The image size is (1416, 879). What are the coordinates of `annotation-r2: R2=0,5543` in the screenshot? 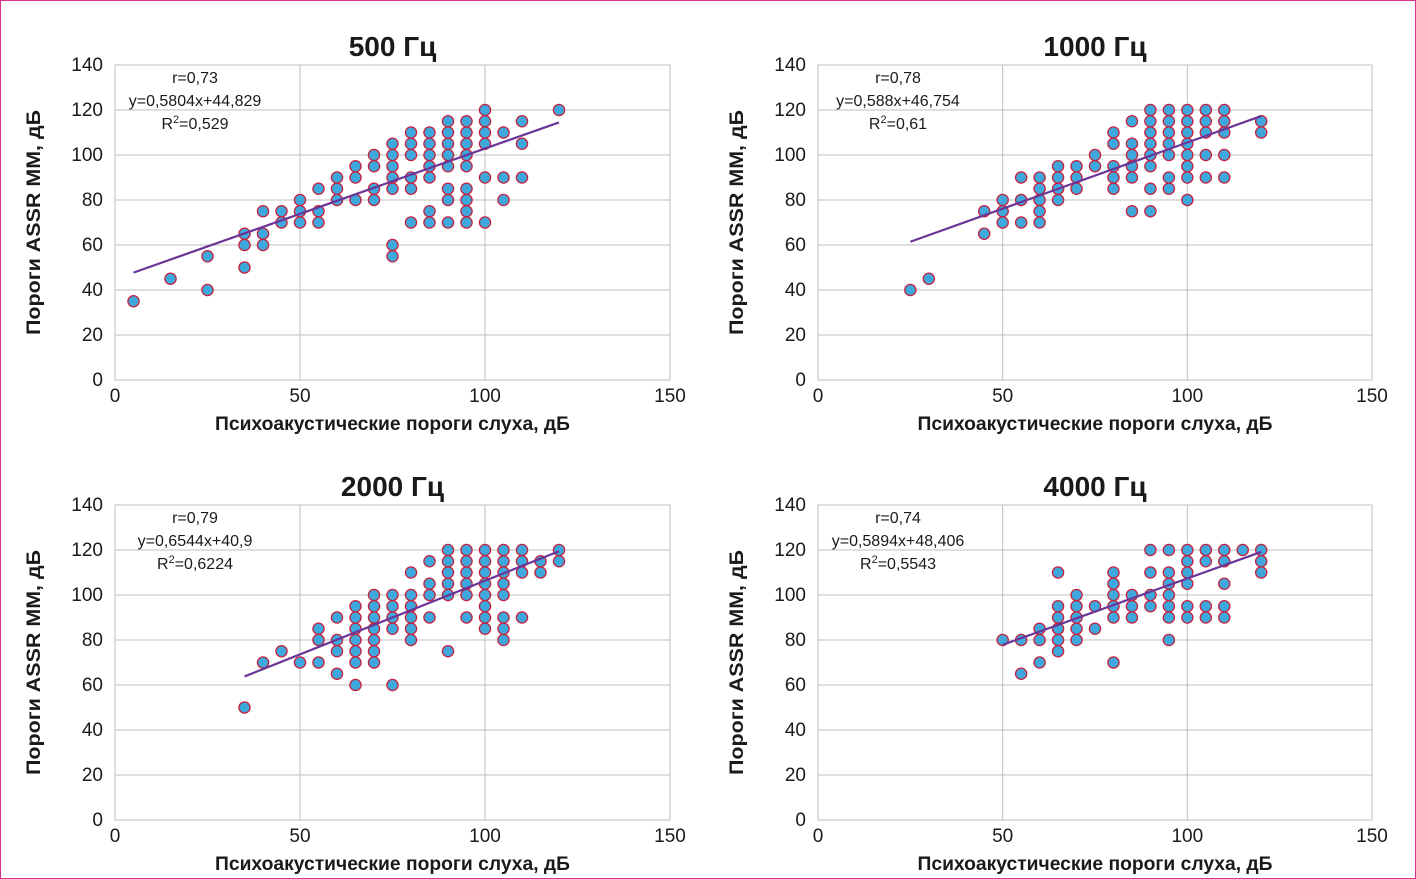 It's located at (898, 563).